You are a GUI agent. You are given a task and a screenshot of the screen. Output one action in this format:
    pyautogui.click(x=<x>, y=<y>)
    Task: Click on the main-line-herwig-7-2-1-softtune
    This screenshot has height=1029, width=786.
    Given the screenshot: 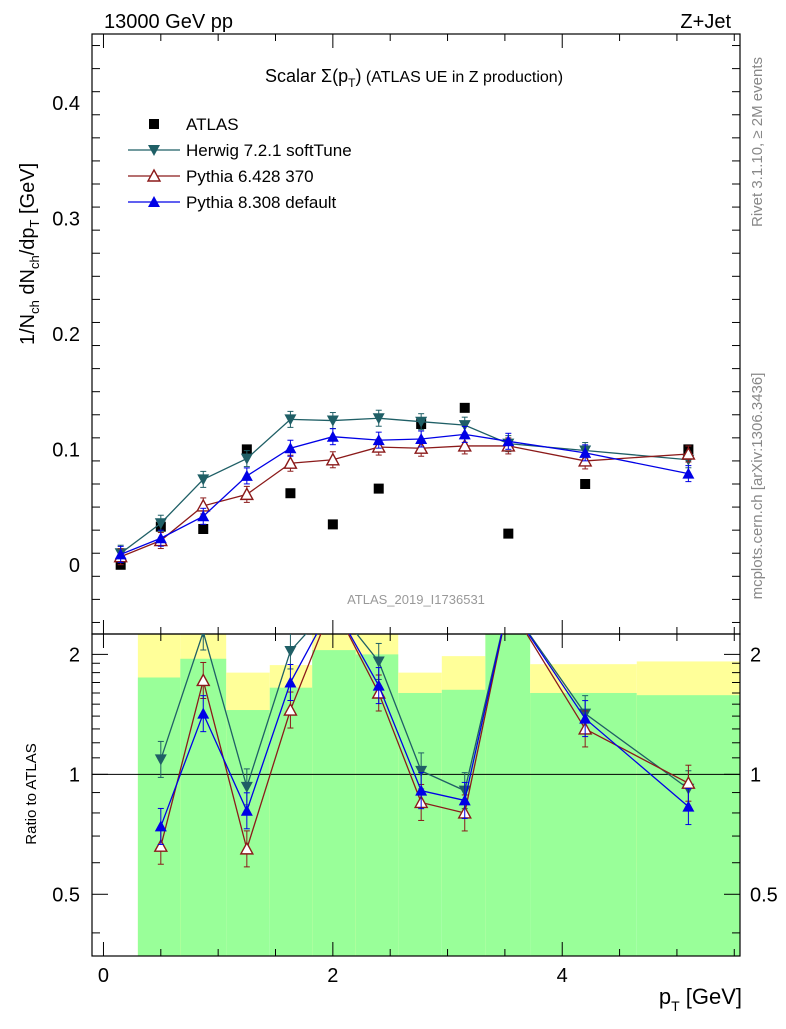 What is the action you would take?
    pyautogui.click(x=404, y=485)
    